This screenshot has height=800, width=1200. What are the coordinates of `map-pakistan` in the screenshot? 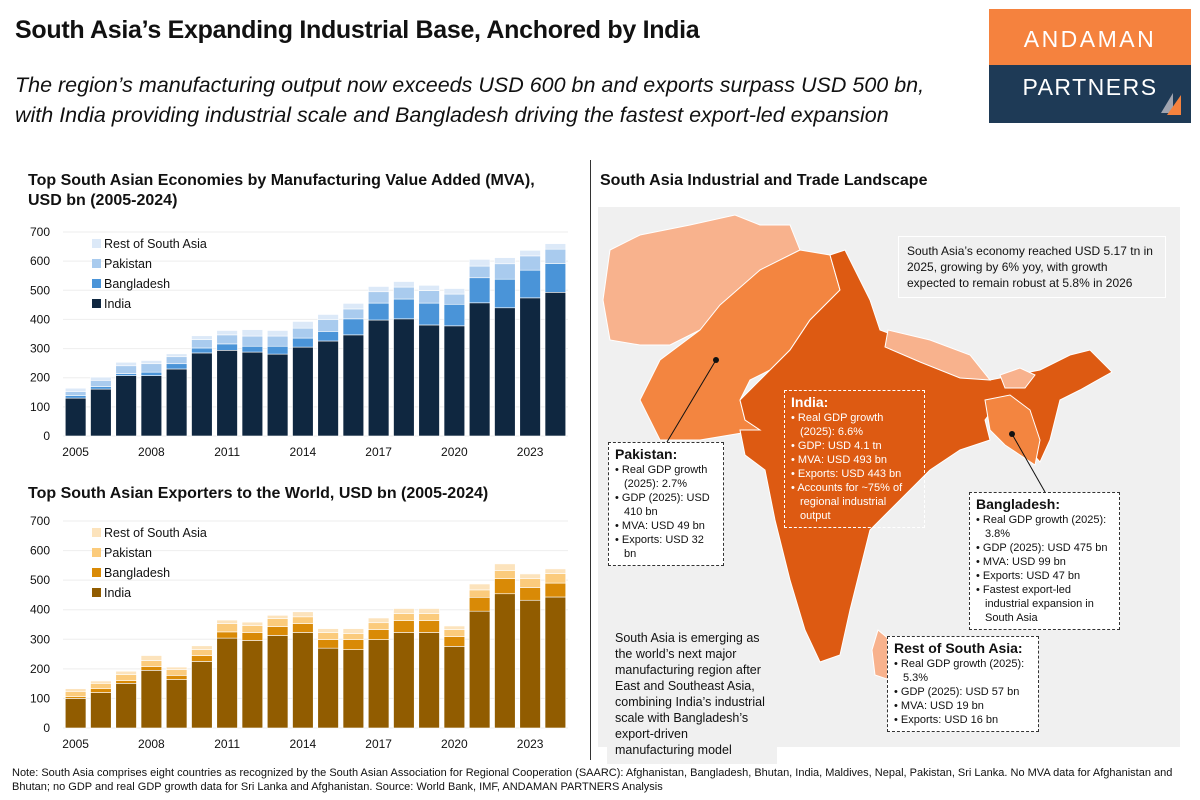 It's located at (740, 345).